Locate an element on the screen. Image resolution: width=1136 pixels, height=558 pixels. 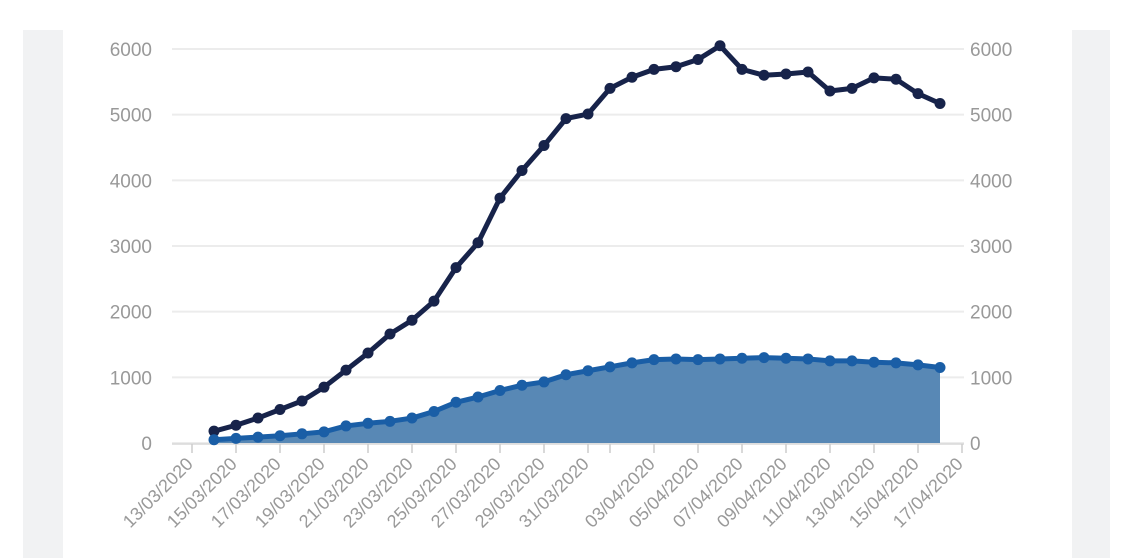
area-series is located at coordinates (577, 399).